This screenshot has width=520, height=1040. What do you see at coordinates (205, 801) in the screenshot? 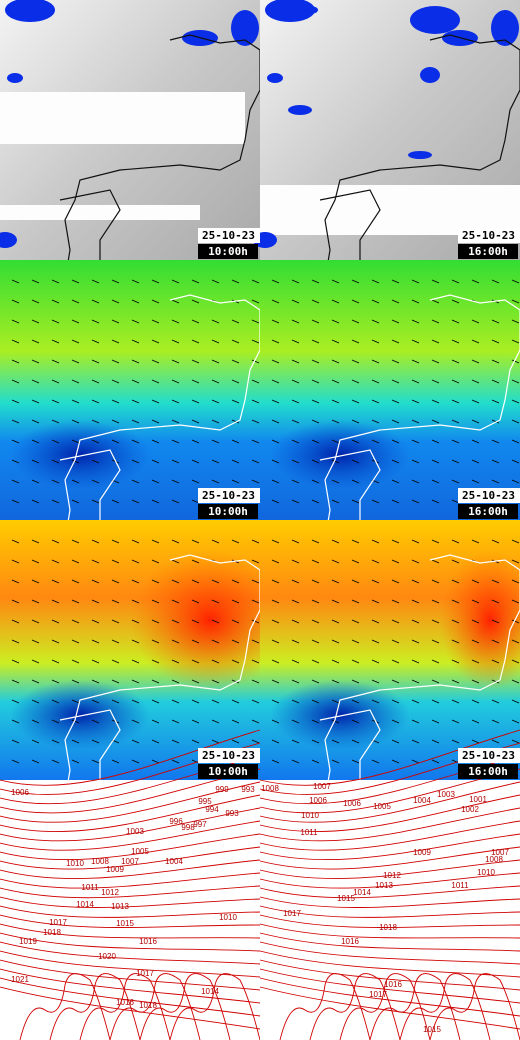
I see `isobar-label: 995` at bounding box center [205, 801].